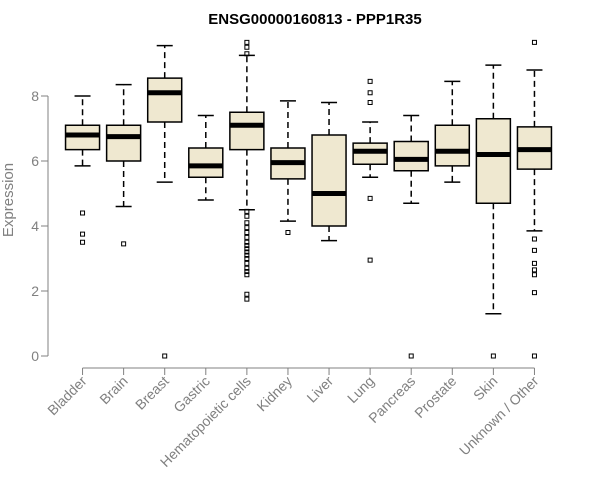  What do you see at coordinates (360, 389) in the screenshot?
I see `x-tick-label: Lung` at bounding box center [360, 389].